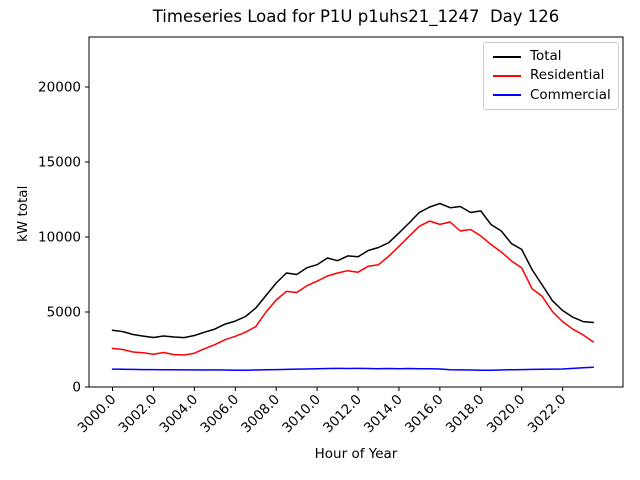 This screenshot has height=480, width=640. What do you see at coordinates (465, 414) in the screenshot?
I see `x-tick-label: 3018.0` at bounding box center [465, 414].